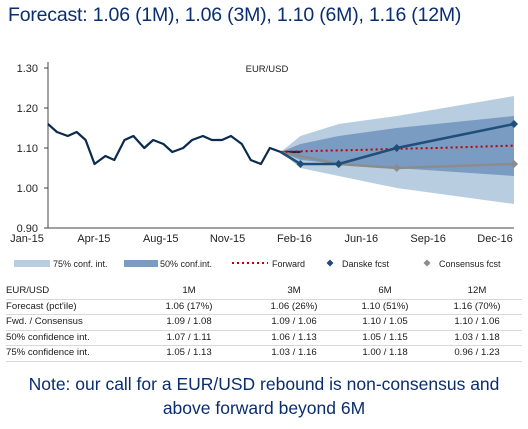 The image size is (528, 429). Describe the element at coordinates (294, 337) in the screenshot. I see `table-cell: 1.06 / 1.13` at that location.